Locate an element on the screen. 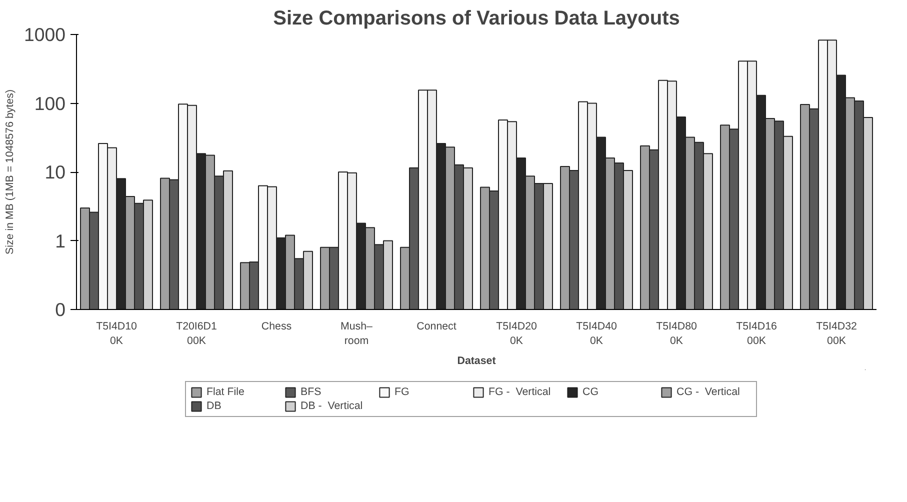 The image size is (907, 502). legend-label: DB is located at coordinates (214, 406).